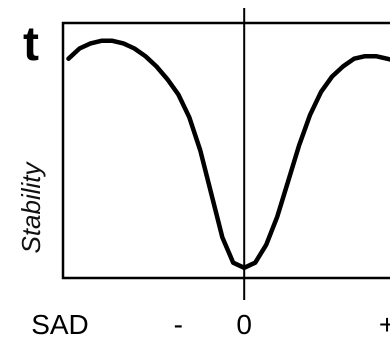  What do you see at coordinates (384, 324) in the screenshot?
I see `x-tick-label-plus: +` at bounding box center [384, 324].